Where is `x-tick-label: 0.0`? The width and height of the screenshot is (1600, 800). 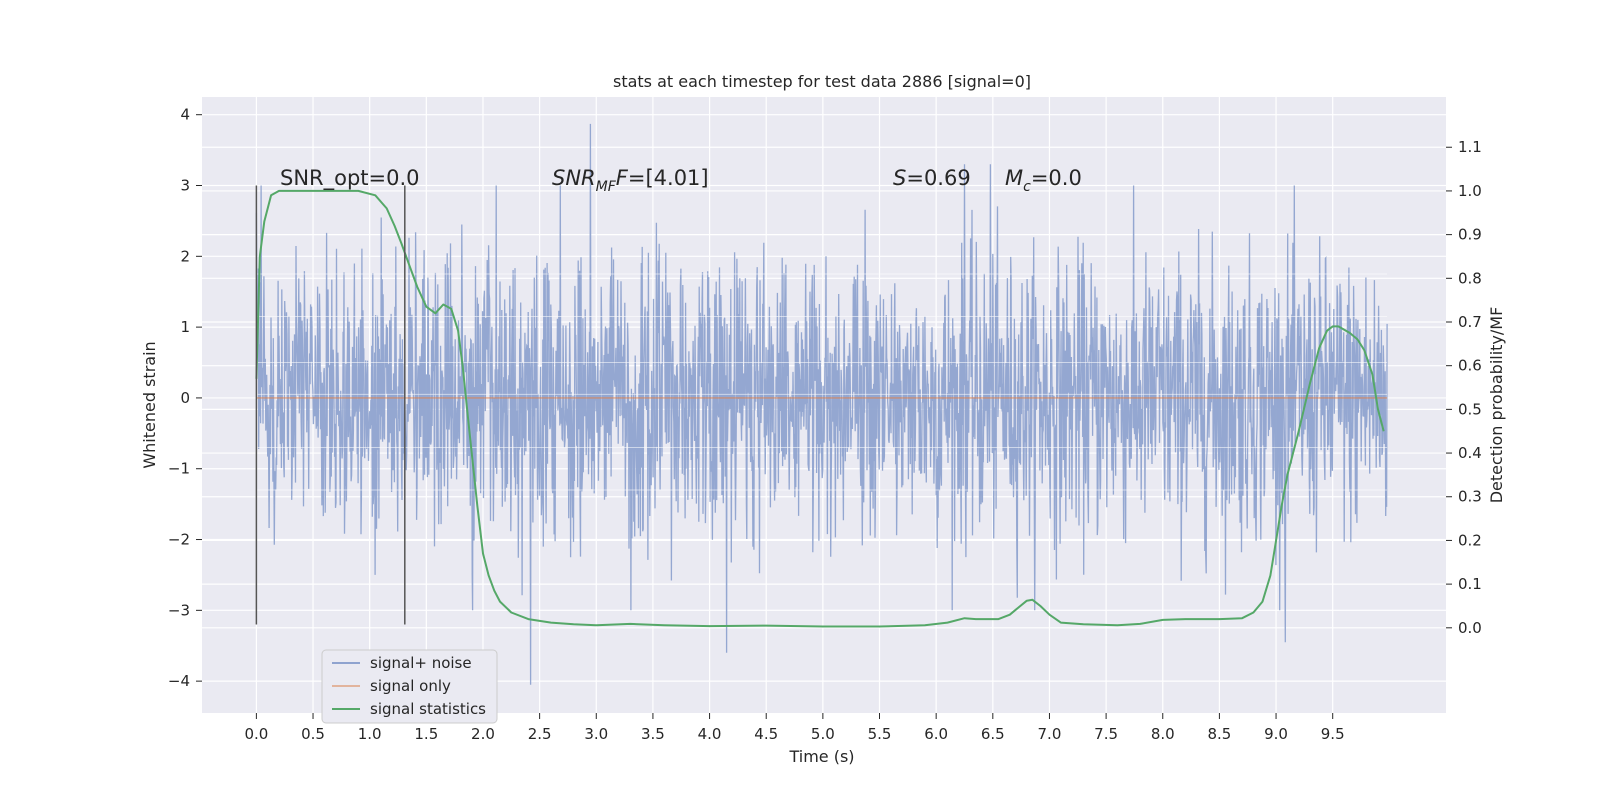
x-tick-label: 0.0 is located at coordinates (256, 734).